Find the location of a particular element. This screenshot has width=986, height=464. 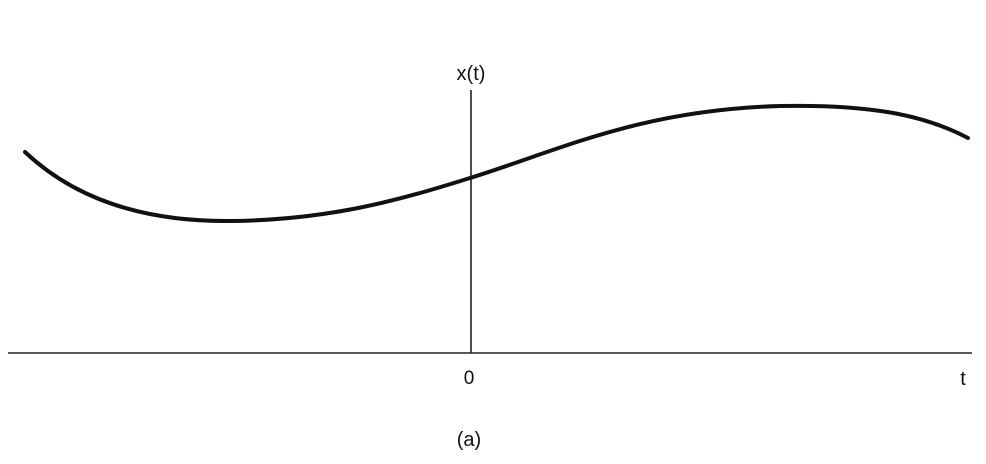

origin-label: 0 is located at coordinates (469, 378).